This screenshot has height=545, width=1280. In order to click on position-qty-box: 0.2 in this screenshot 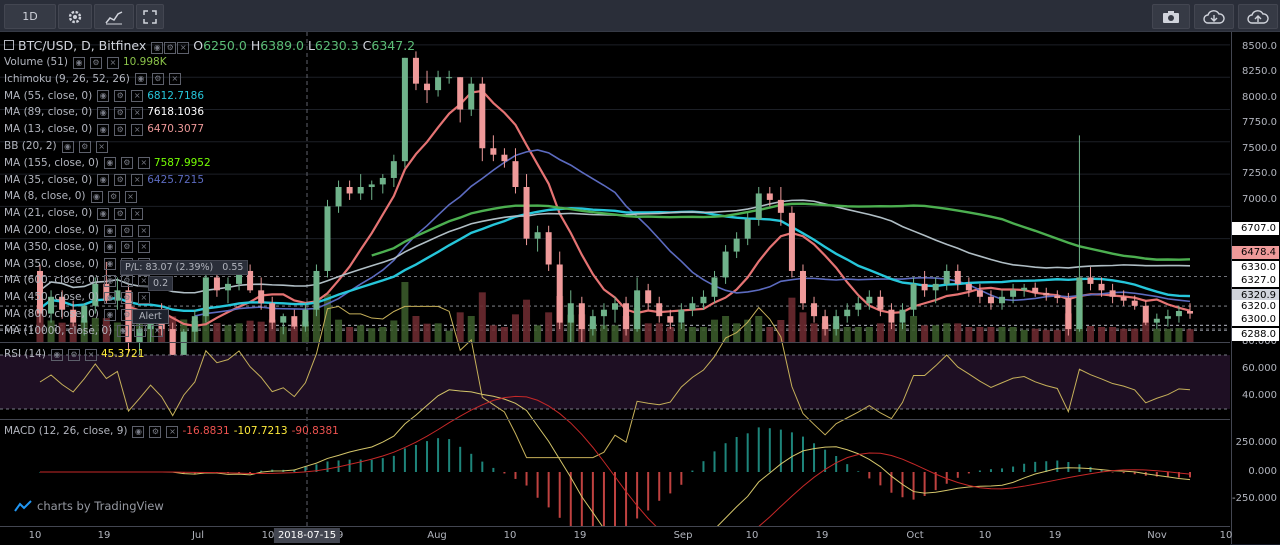, I will do `click(161, 283)`.